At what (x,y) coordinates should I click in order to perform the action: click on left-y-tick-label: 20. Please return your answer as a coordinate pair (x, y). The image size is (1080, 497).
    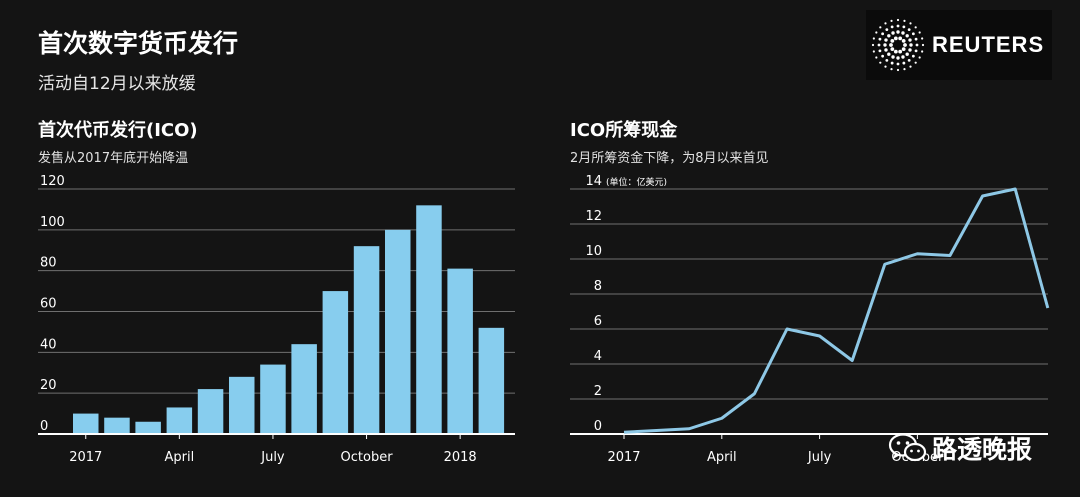
    Looking at the image, I should click on (48, 385).